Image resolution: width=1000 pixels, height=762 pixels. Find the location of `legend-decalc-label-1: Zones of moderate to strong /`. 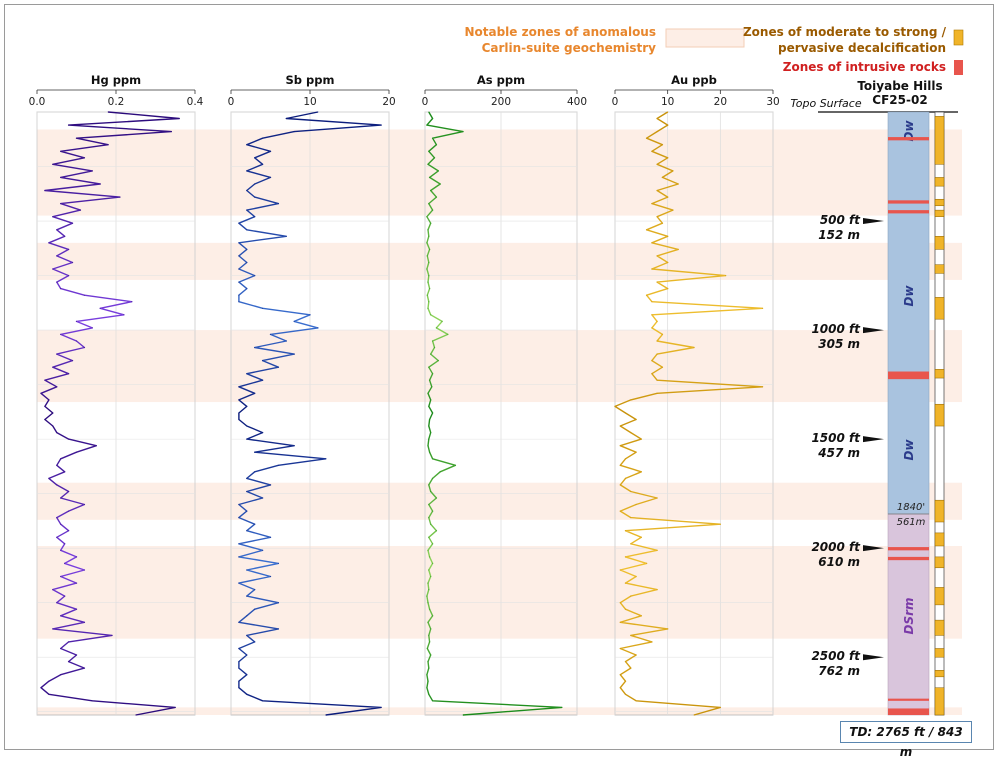

legend-decalc-label-1: Zones of moderate to strong / is located at coordinates (845, 32).